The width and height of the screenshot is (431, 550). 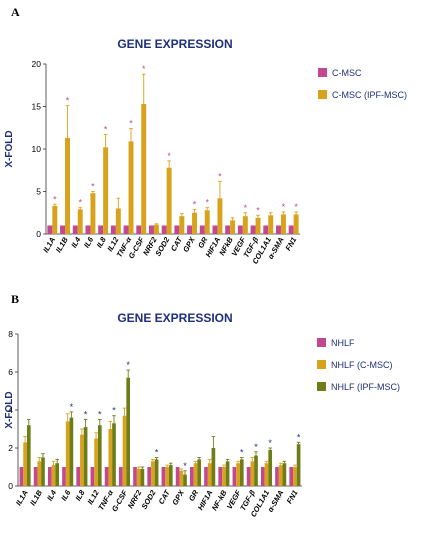 What do you see at coordinates (80, 495) in the screenshot?
I see `category-label: IL8` at bounding box center [80, 495].